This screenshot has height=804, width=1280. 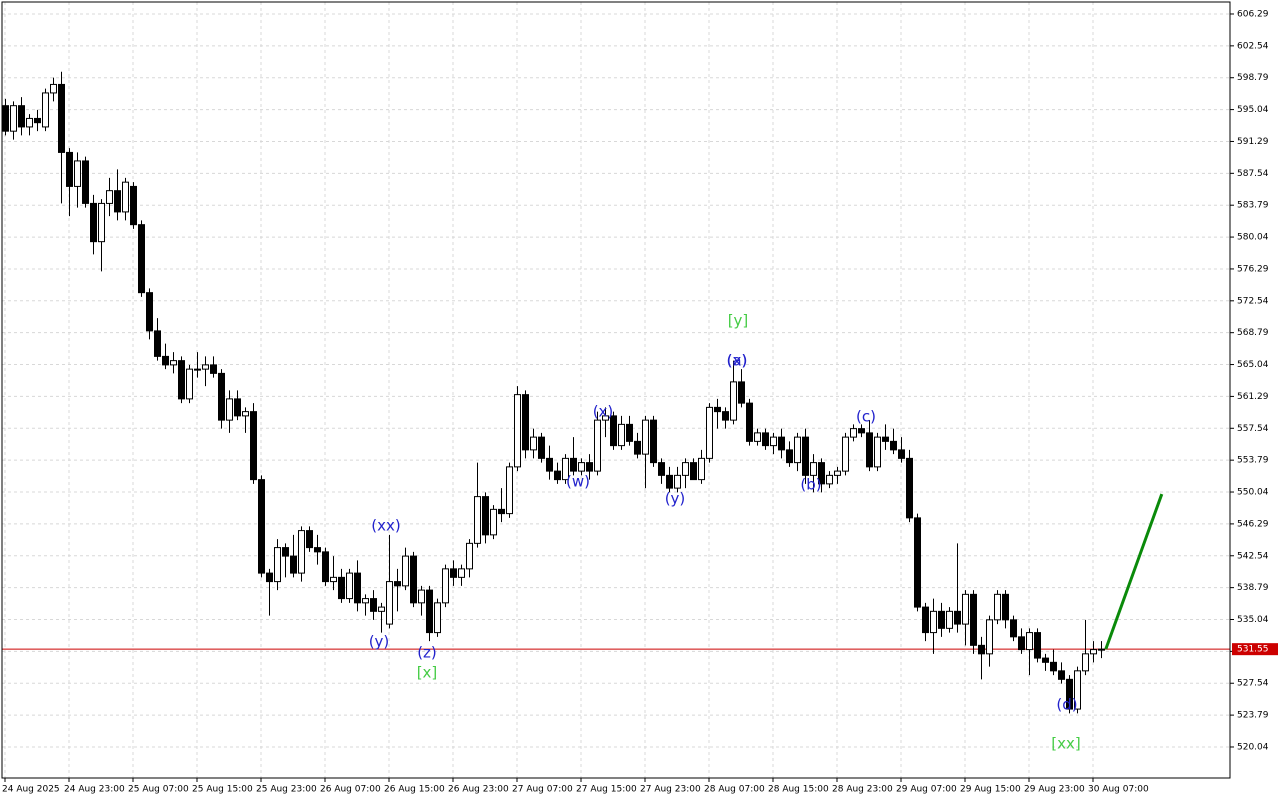 I want to click on y-tick-label: 580.04, so click(x=1253, y=238).